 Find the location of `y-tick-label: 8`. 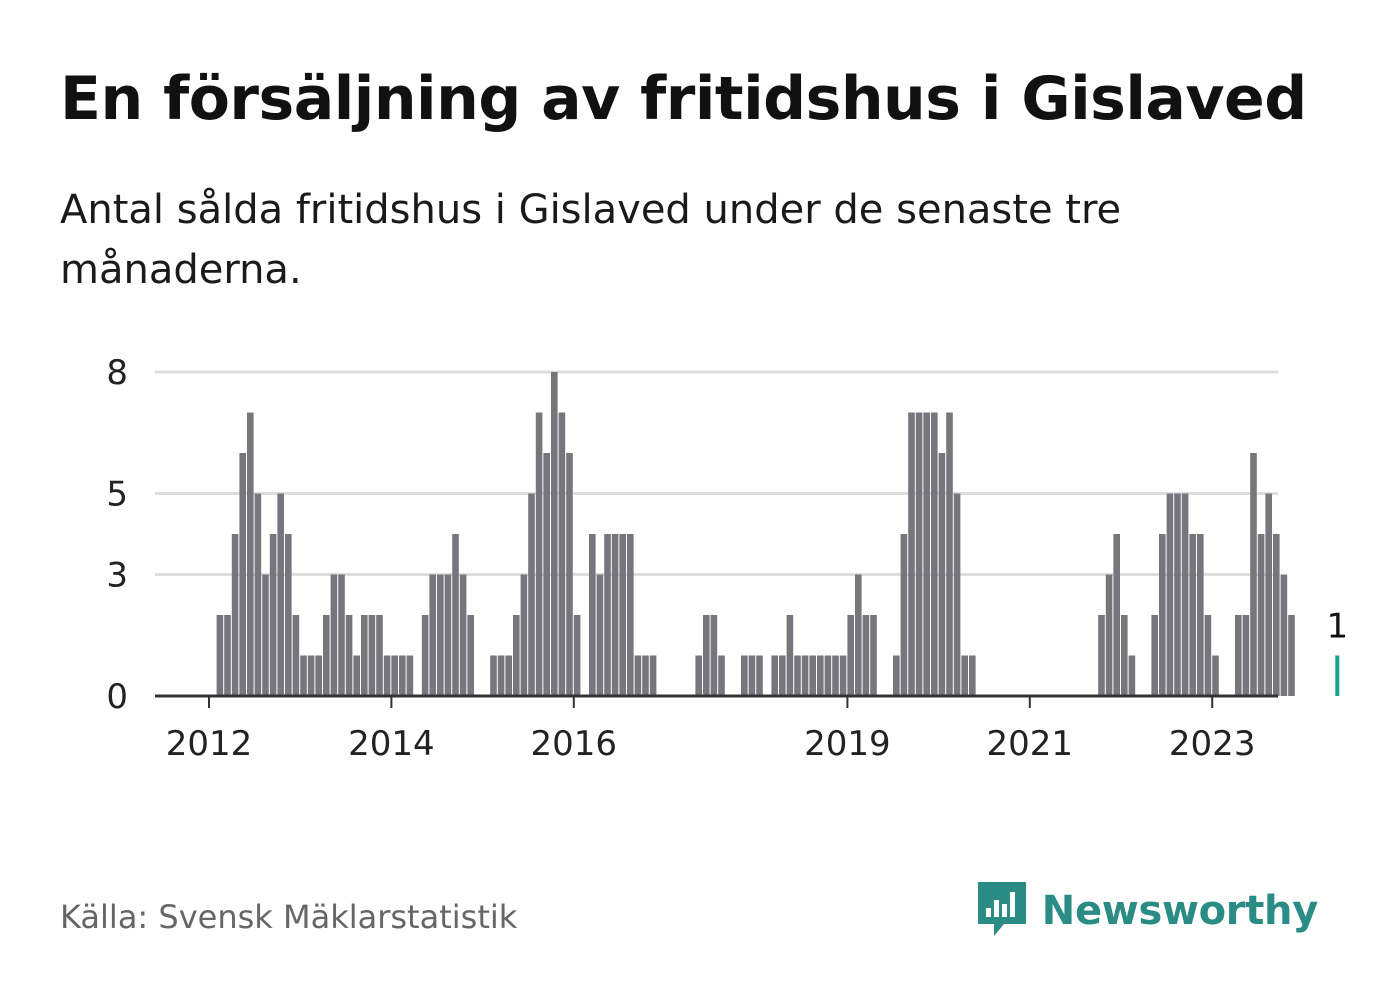

y-tick-label: 8 is located at coordinates (117, 373).